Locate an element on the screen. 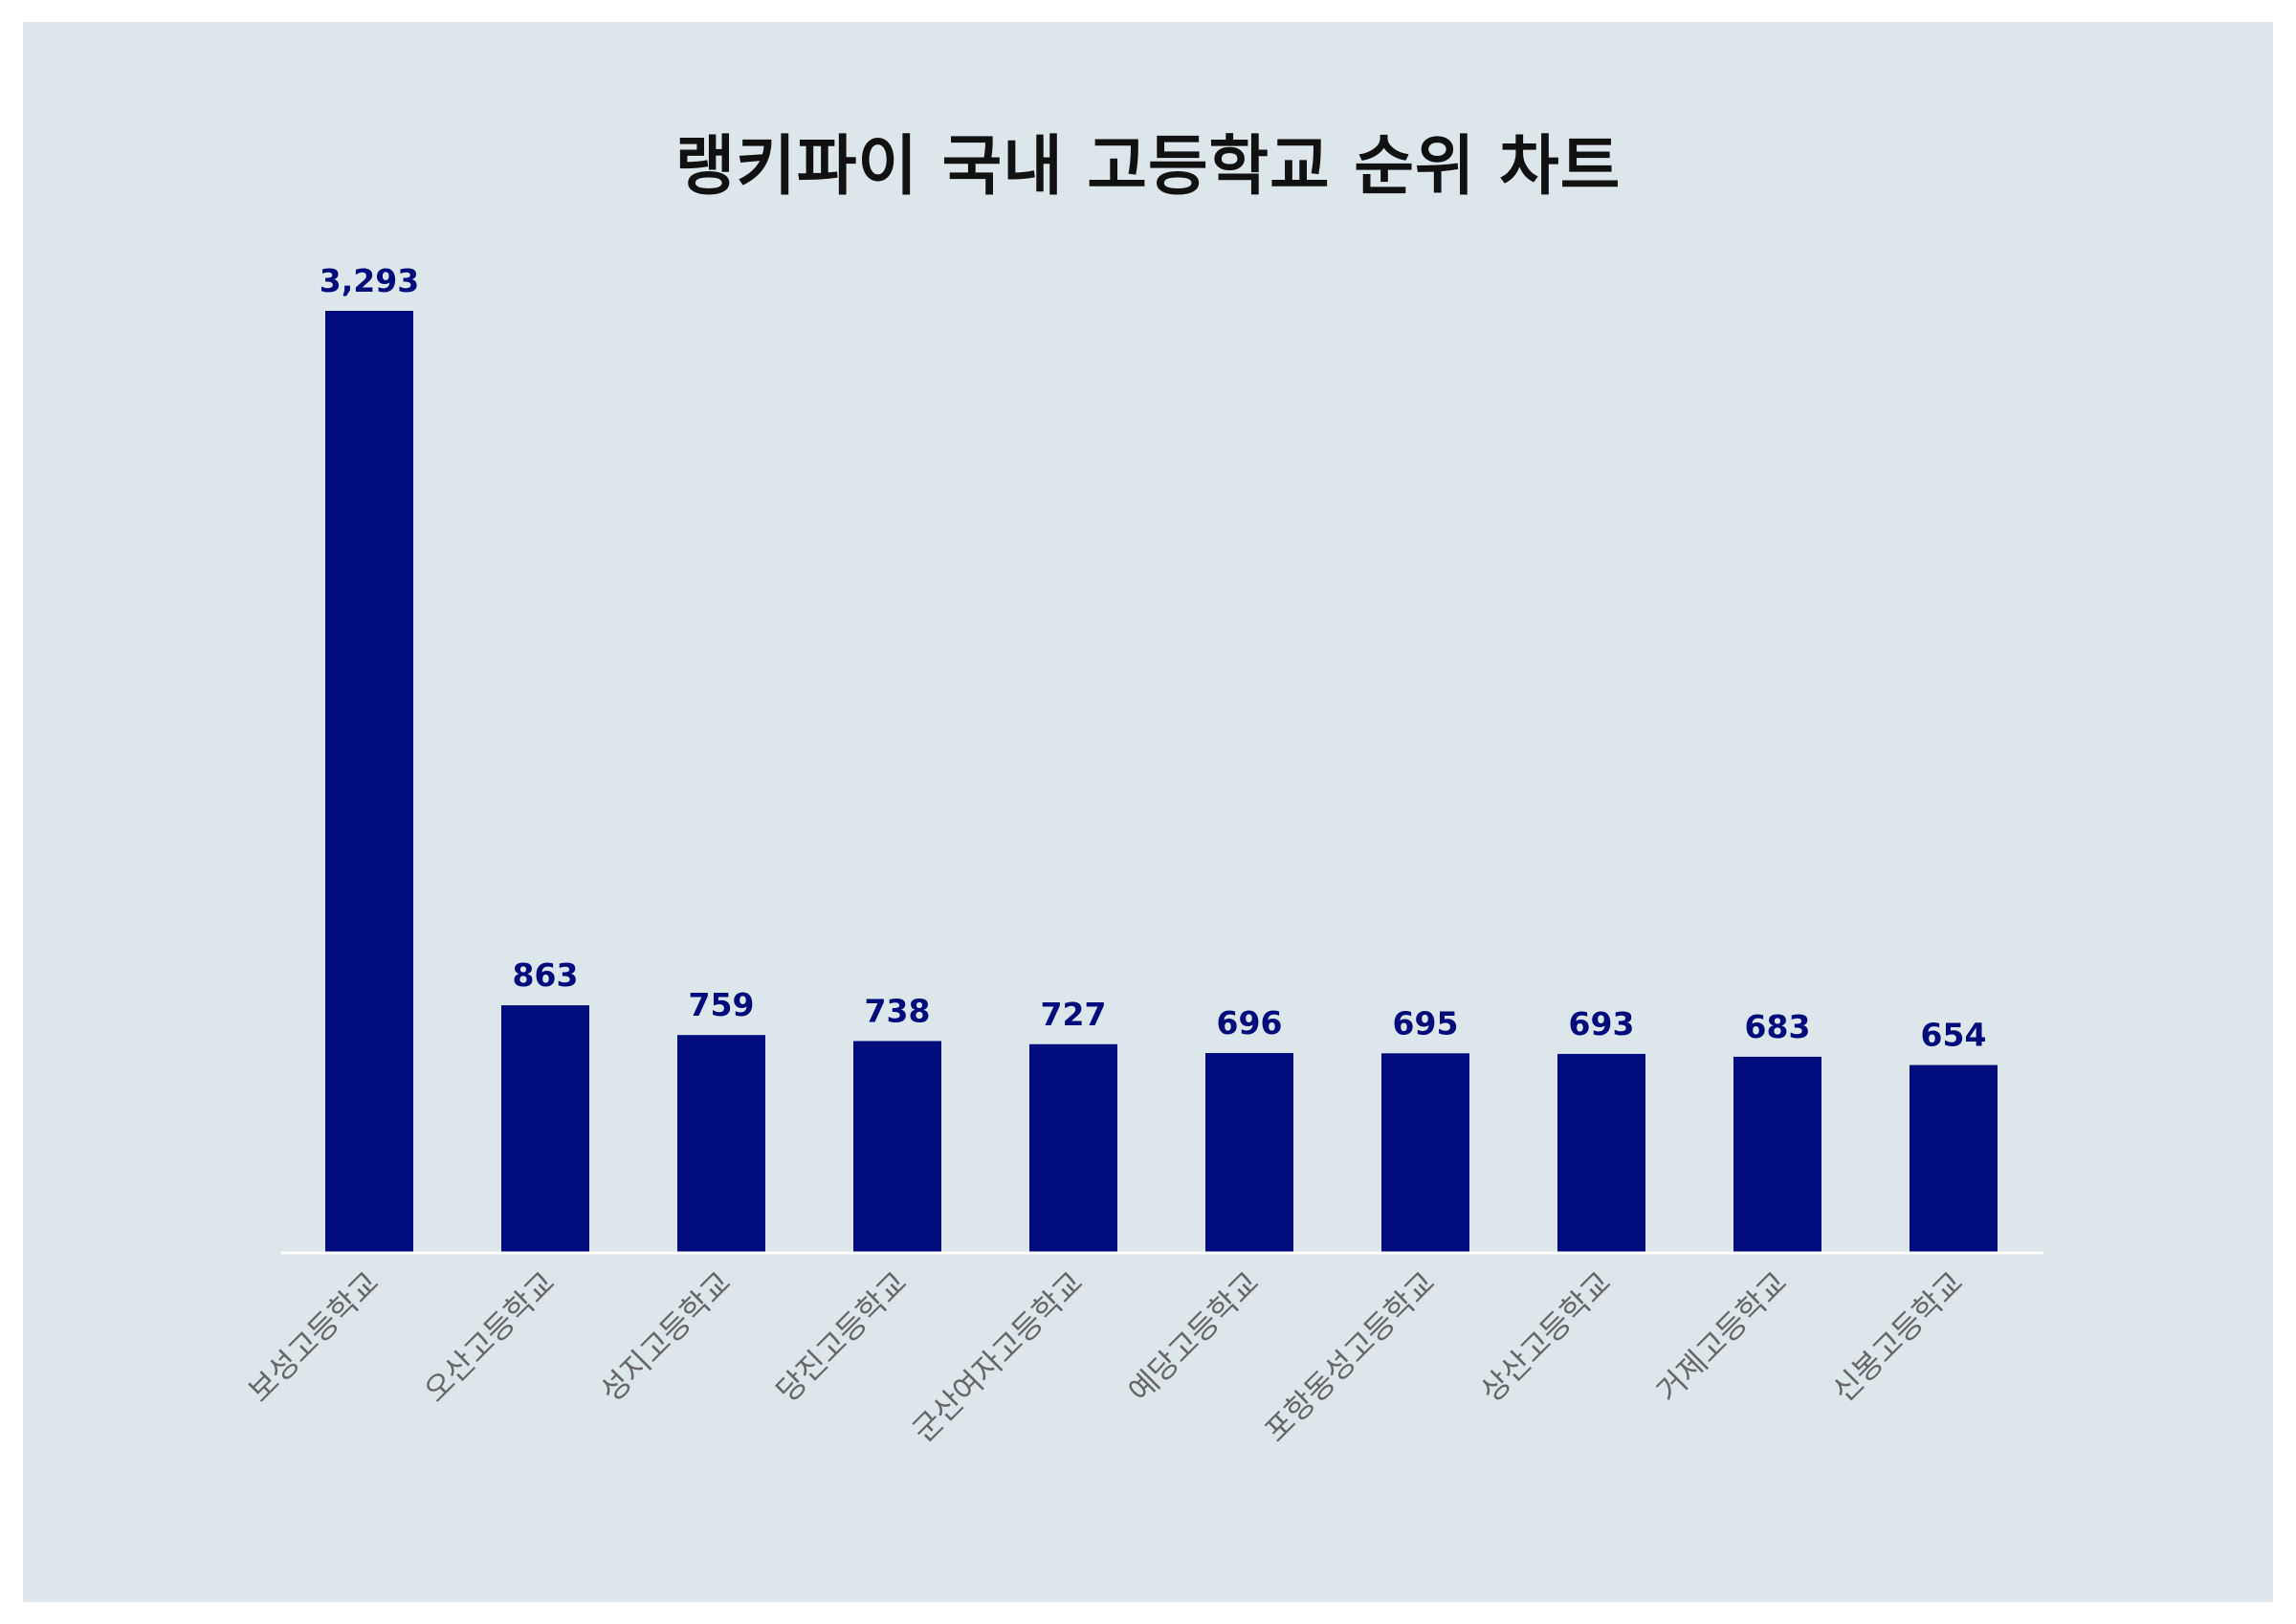 The image size is (2296, 1624). x-tick-label-2: 오산고등학교 is located at coordinates (490, 1337).